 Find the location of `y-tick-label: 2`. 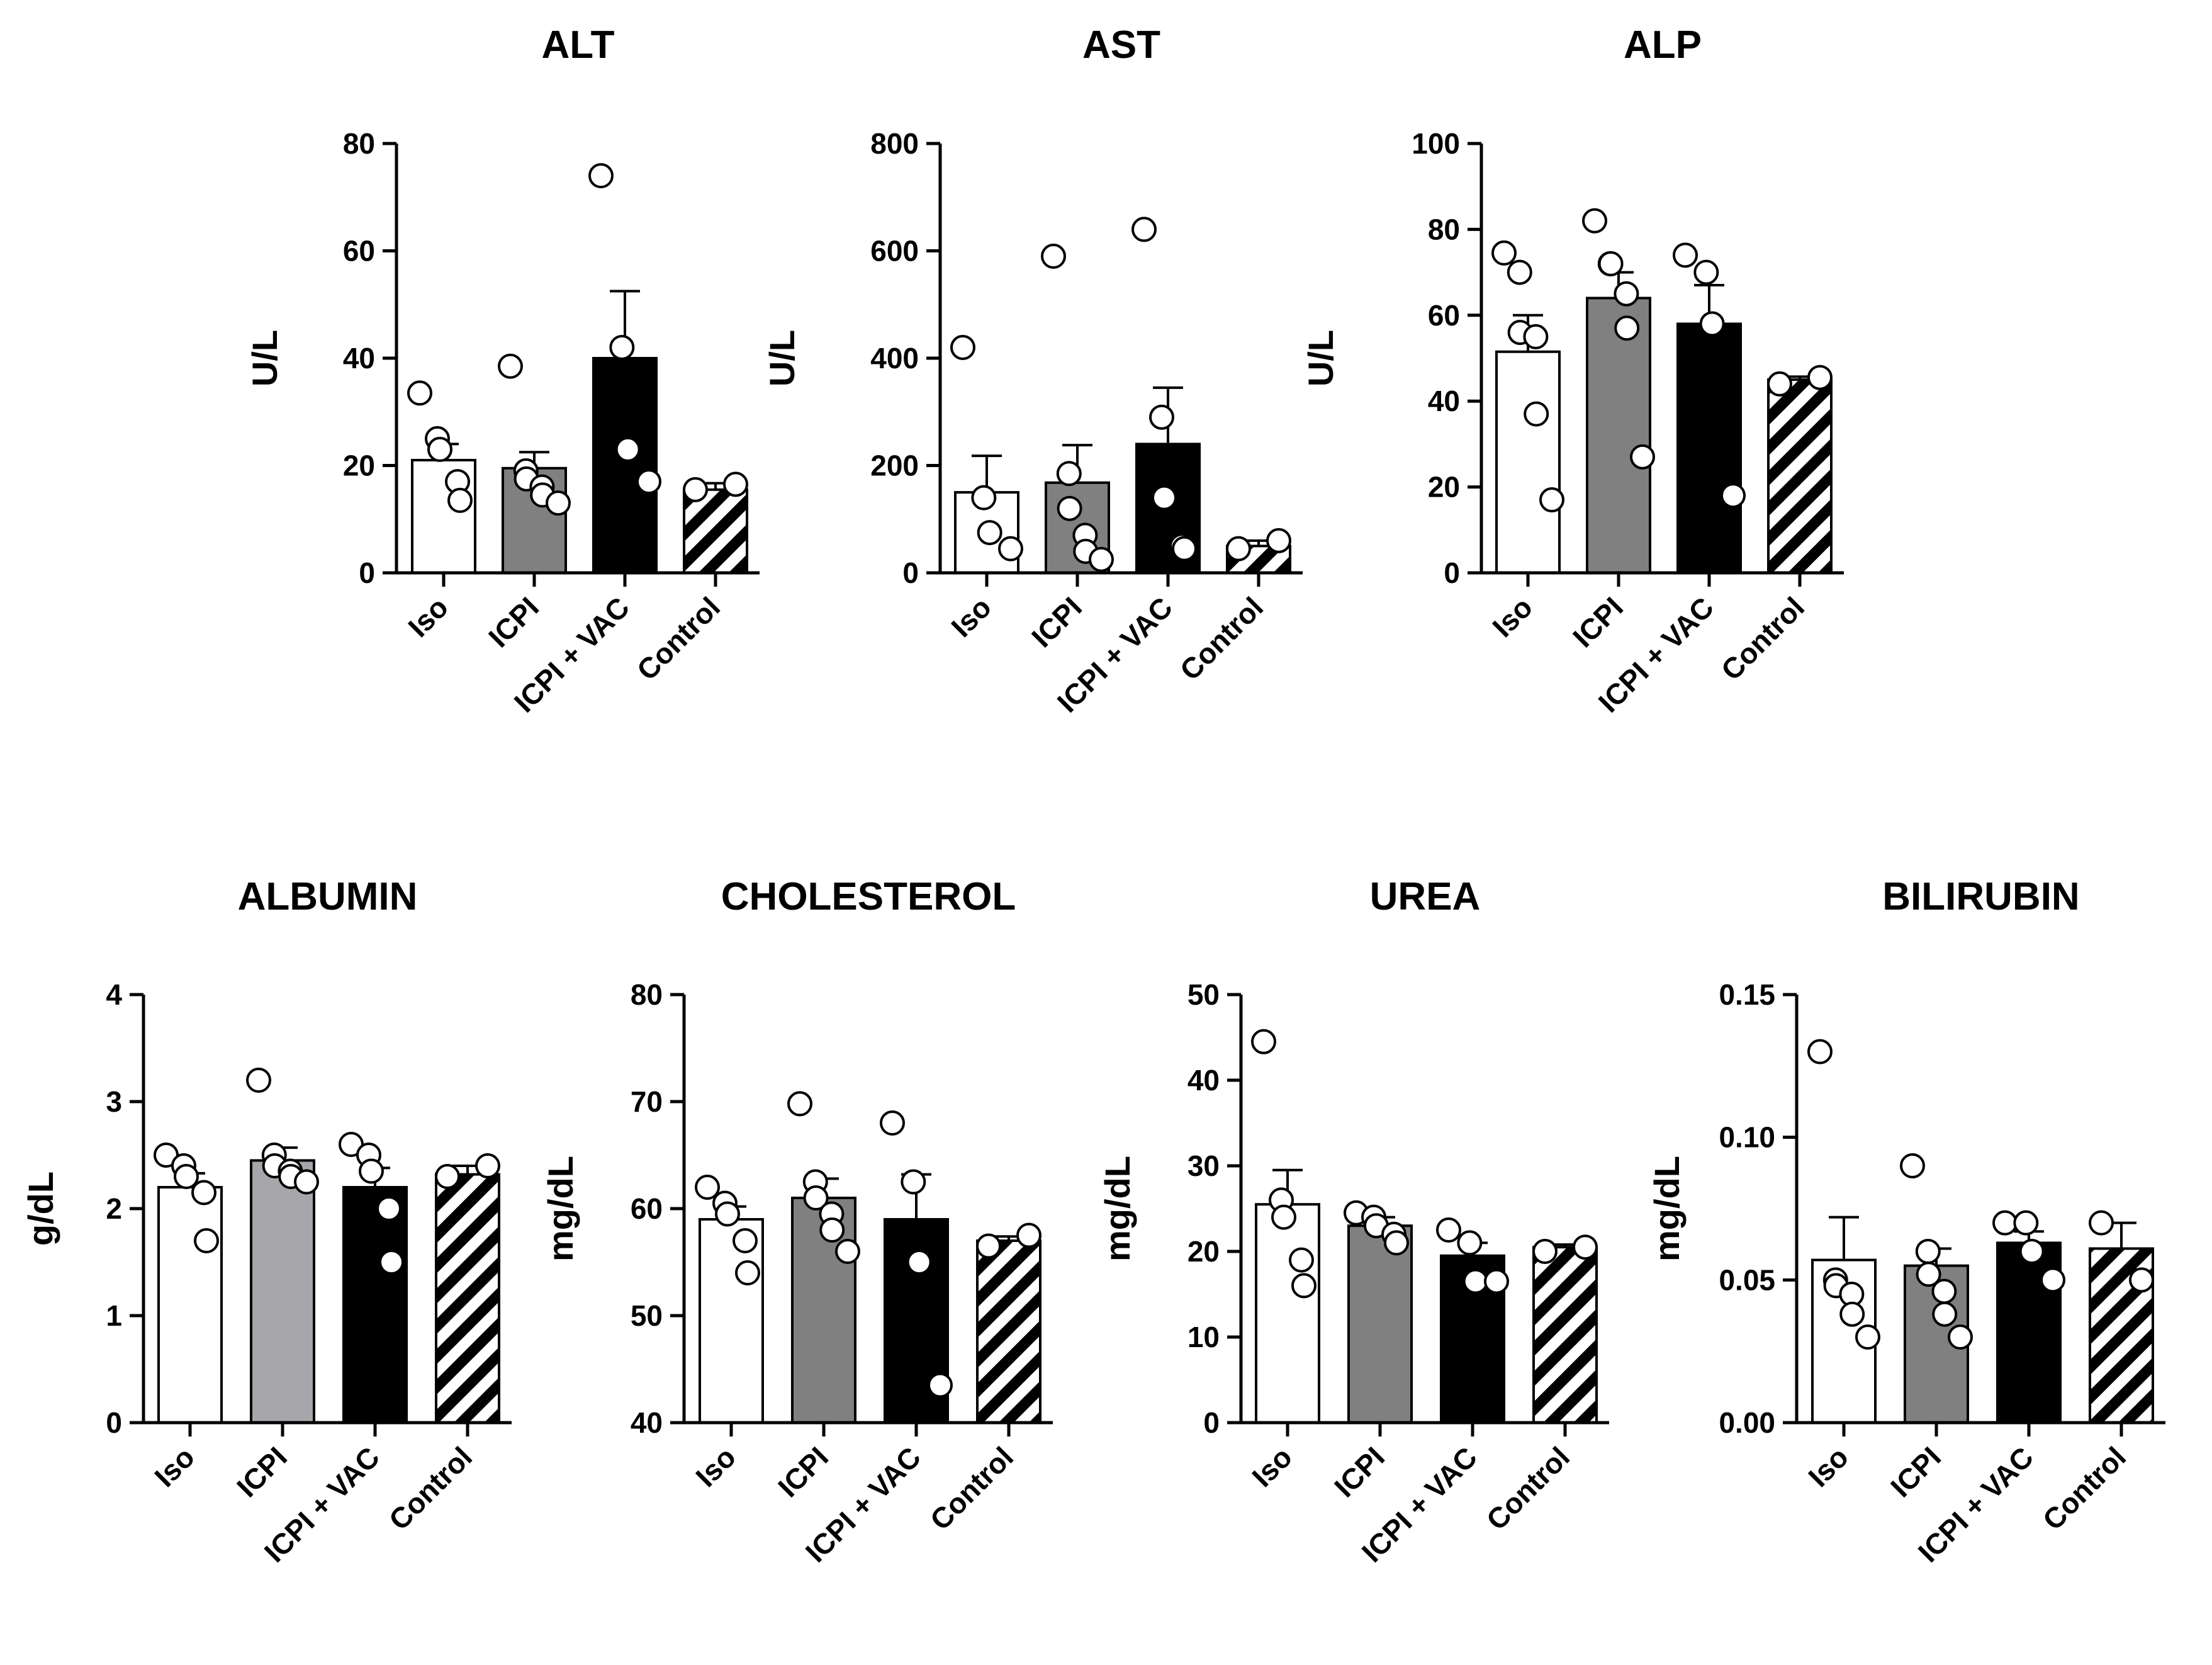

y-tick-label: 2 is located at coordinates (114, 1208).